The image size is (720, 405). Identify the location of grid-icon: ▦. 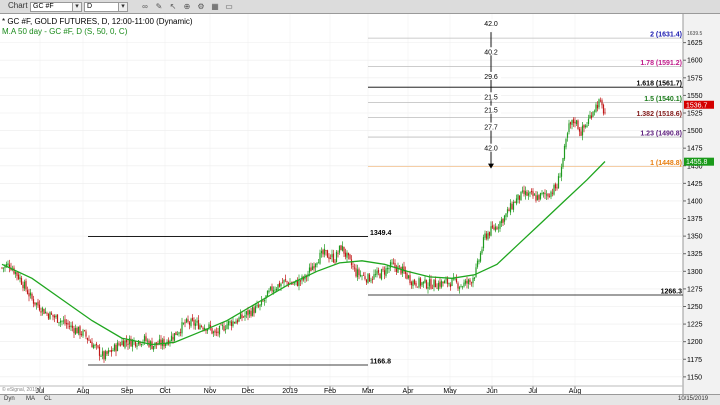
(215, 6).